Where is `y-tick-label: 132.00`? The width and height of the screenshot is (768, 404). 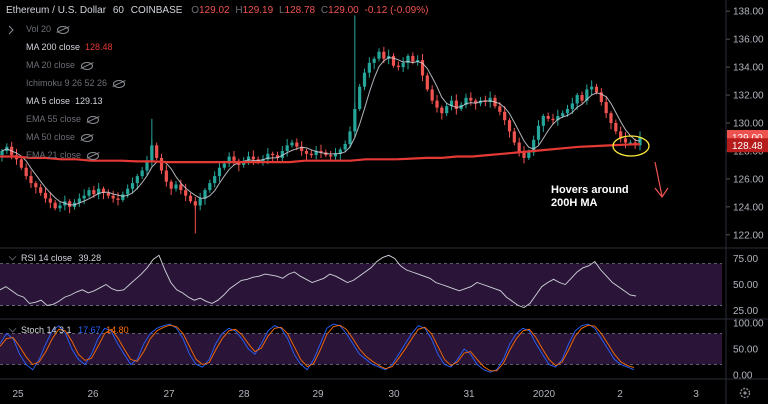 y-tick-label: 132.00 is located at coordinates (748, 96).